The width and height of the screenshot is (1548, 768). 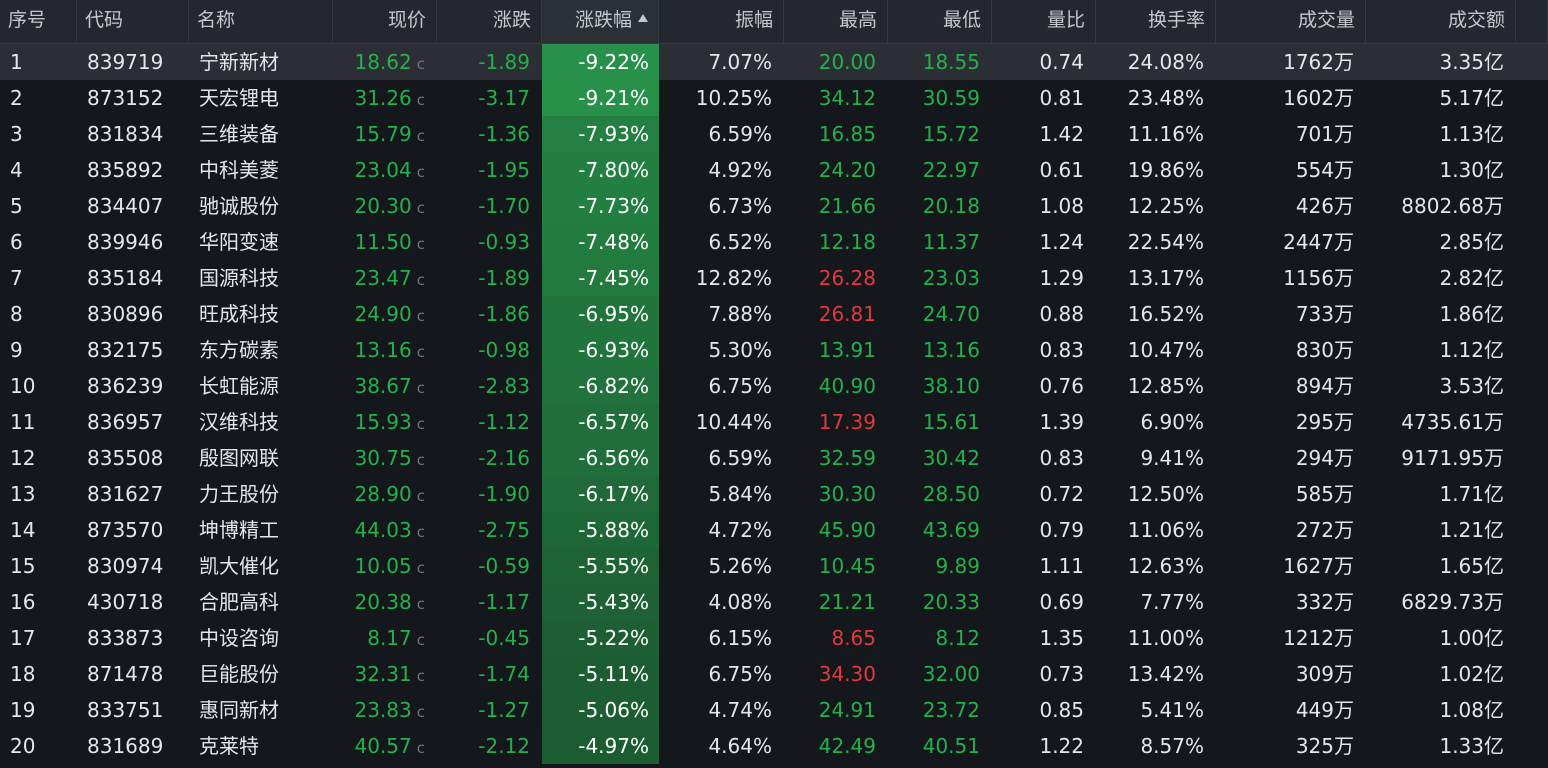 I want to click on cell-amount: 2.82亿, so click(x=1441, y=278).